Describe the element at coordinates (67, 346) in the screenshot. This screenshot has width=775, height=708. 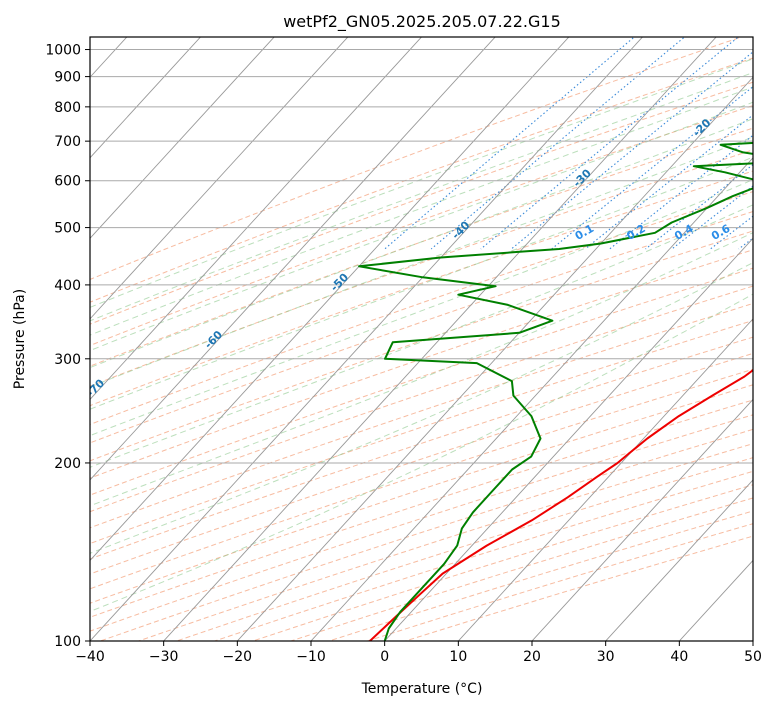
I see `y-axis: 100 200 300 400 500 600 700 800 900 1000` at that location.